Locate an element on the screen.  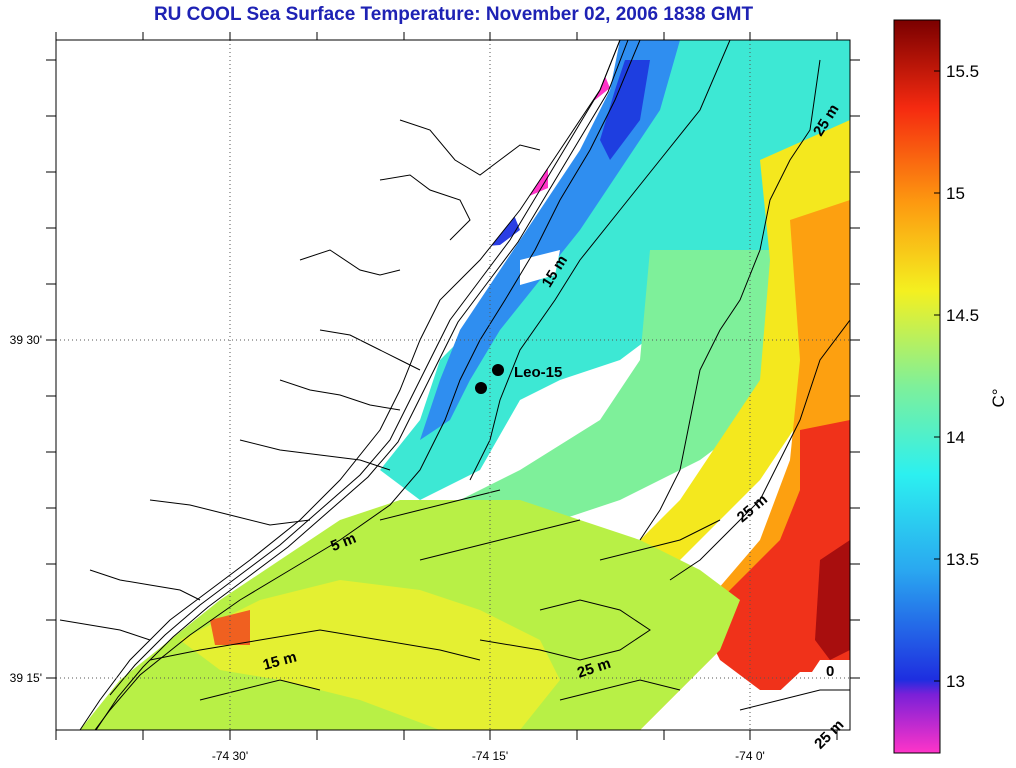
contour-label: 0 is located at coordinates (830, 671).